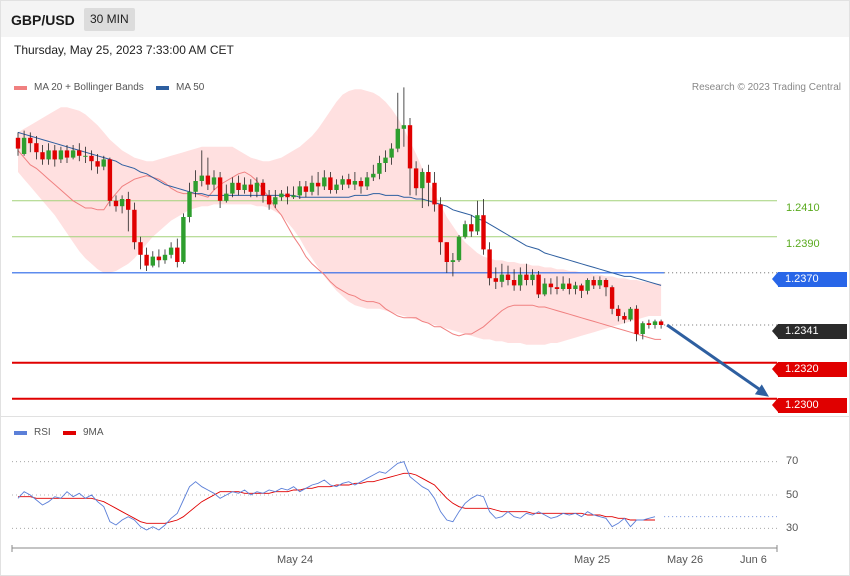 This screenshot has width=850, height=576. What do you see at coordinates (809, 331) in the screenshot?
I see `level-badge-last-price: 1.2341` at bounding box center [809, 331].